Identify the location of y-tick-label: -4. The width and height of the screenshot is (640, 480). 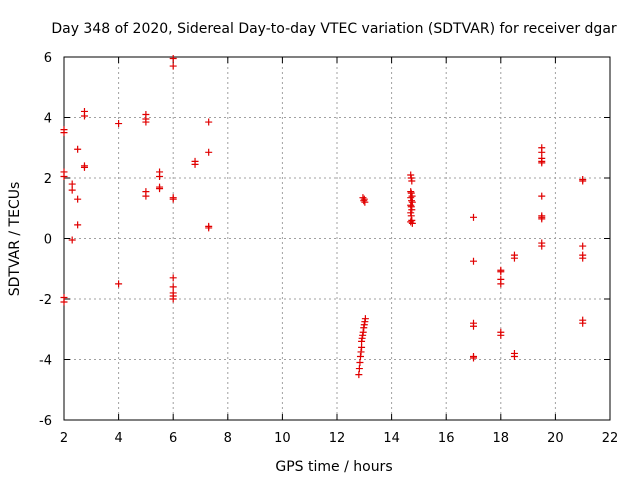
(45, 361).